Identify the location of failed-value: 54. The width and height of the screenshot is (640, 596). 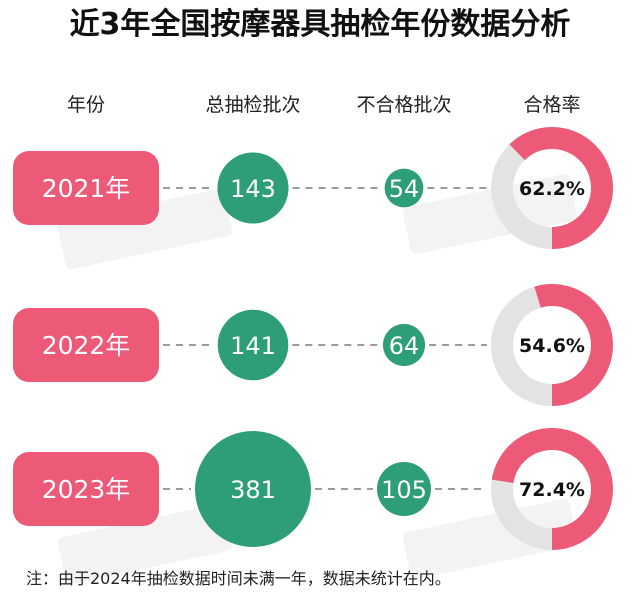
(404, 189).